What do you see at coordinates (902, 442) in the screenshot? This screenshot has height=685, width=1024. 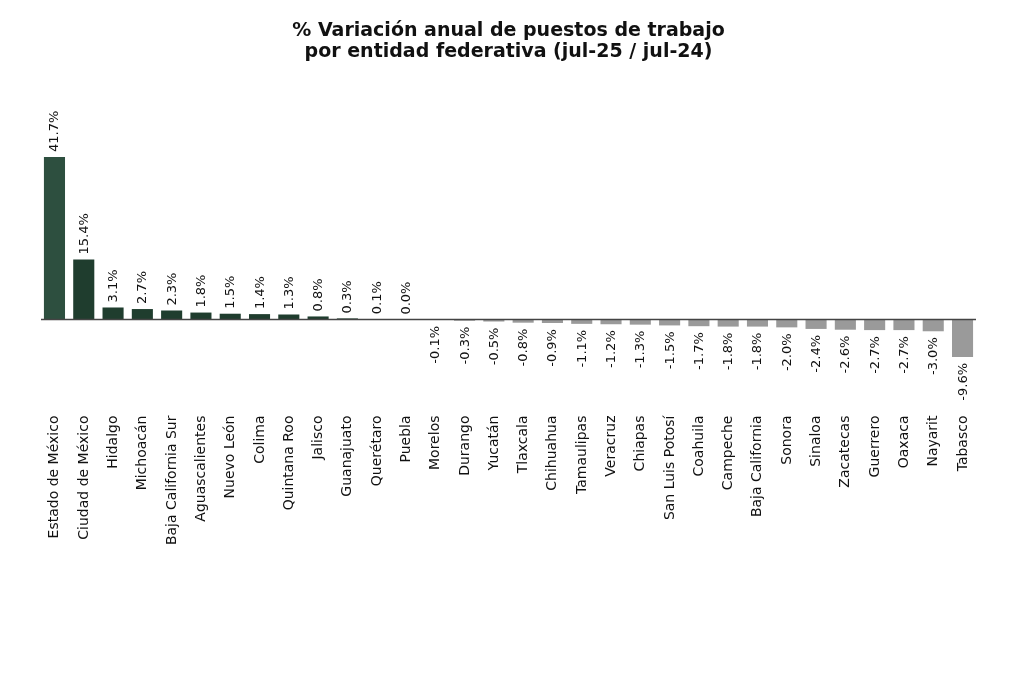 I see `x-tick-label: Oaxaca` at bounding box center [902, 442].